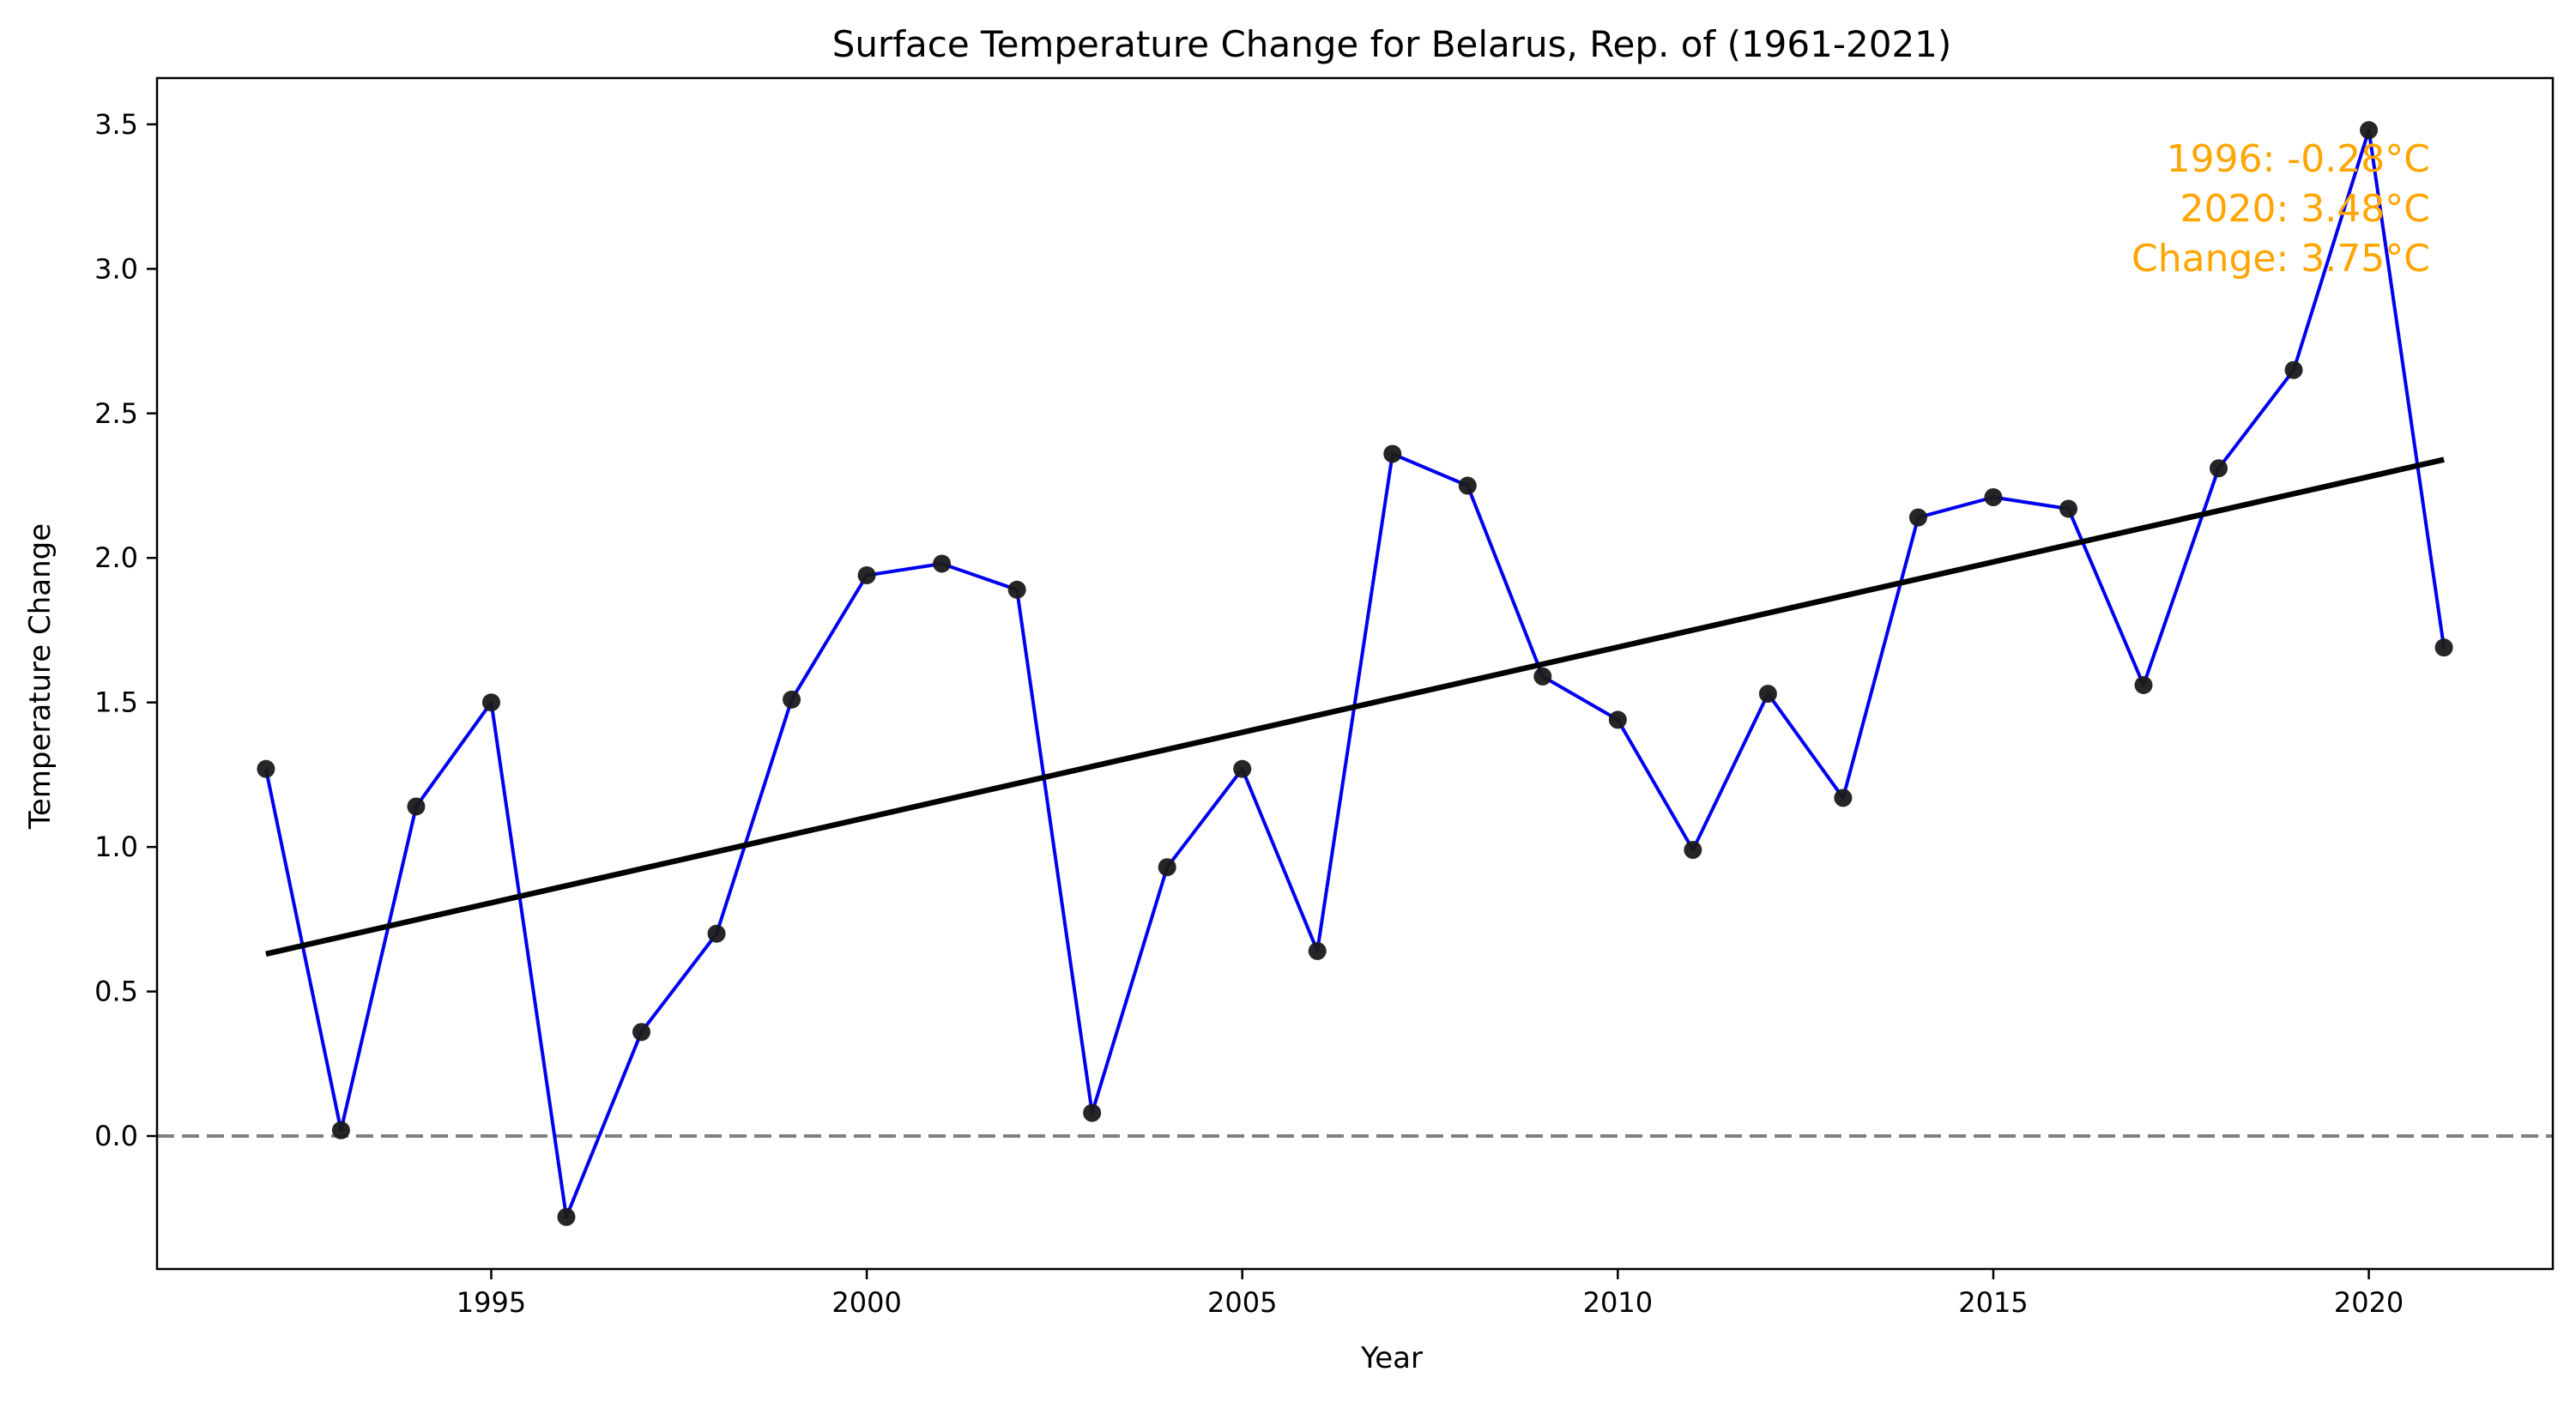 The width and height of the screenshot is (2576, 1402). What do you see at coordinates (490, 702) in the screenshot?
I see `data-point-1995` at bounding box center [490, 702].